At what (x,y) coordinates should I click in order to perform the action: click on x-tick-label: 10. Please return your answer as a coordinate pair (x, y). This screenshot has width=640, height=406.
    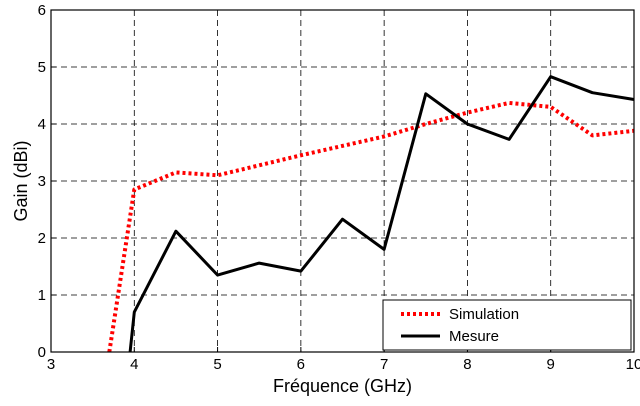
    Looking at the image, I should click on (633, 364).